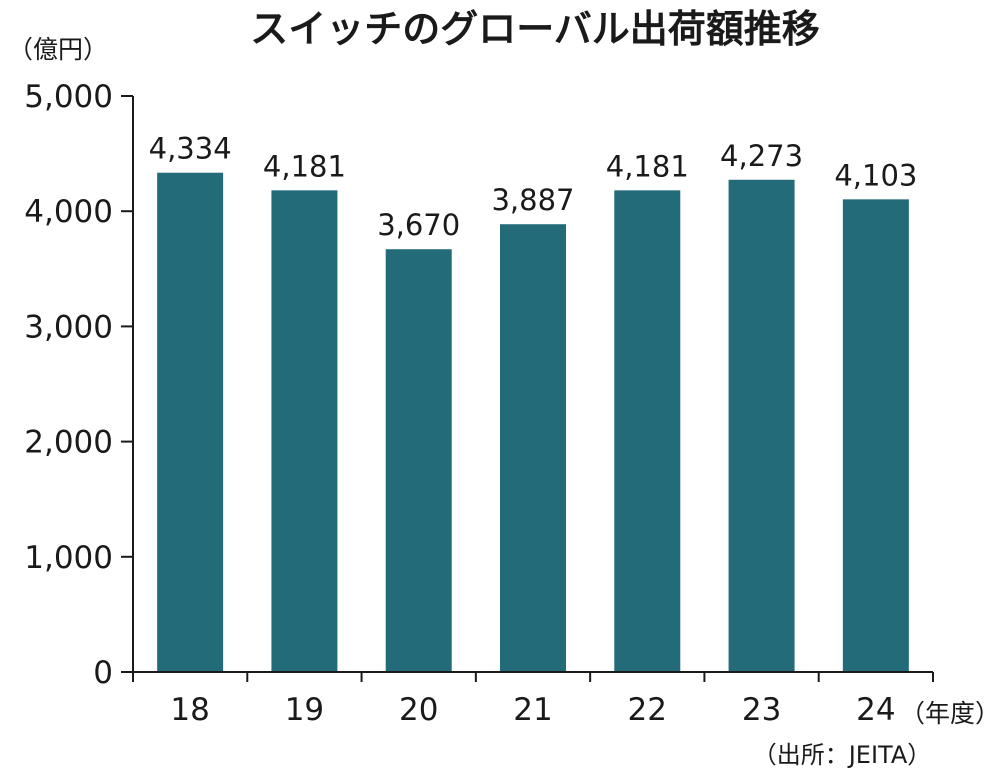  What do you see at coordinates (68, 327) in the screenshot?
I see `y-tick-label: 3,000` at bounding box center [68, 327].